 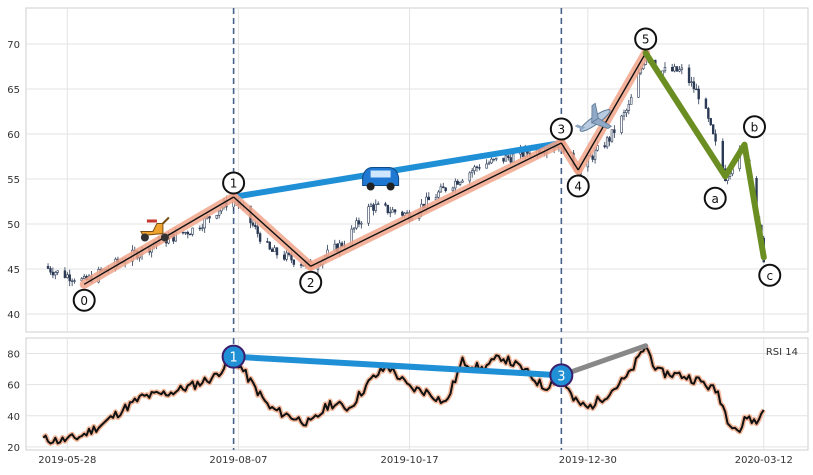 I want to click on wave-label-3: 3, so click(x=562, y=130).